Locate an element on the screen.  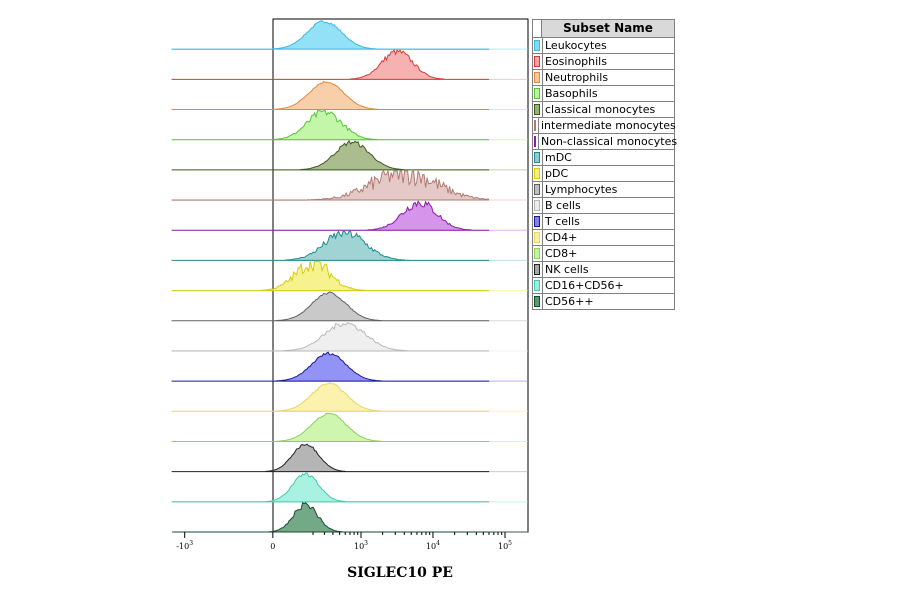
legend-item: classical monocytes is located at coordinates (603, 110).